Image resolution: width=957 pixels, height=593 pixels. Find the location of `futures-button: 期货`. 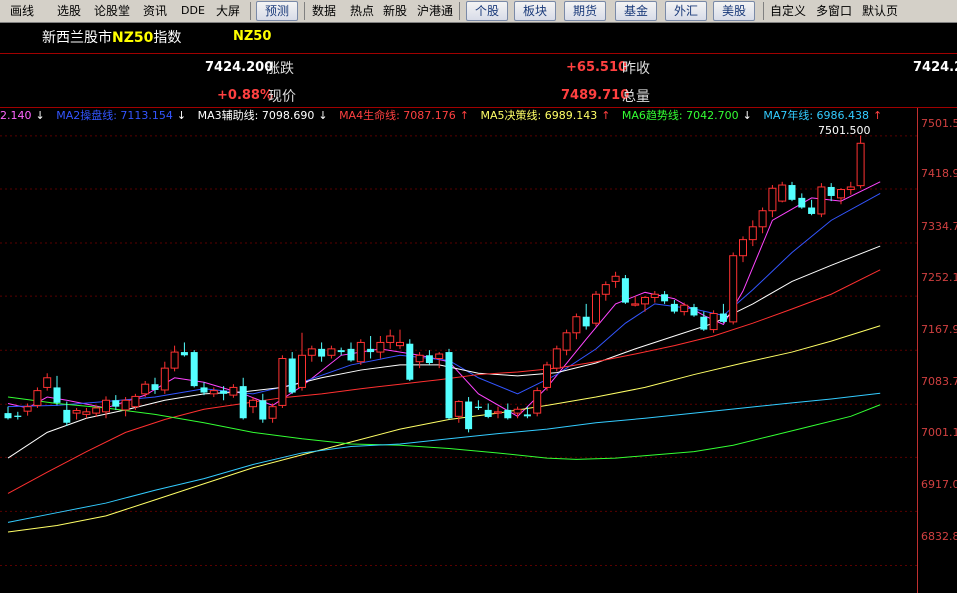

futures-button: 期货 is located at coordinates (585, 11).